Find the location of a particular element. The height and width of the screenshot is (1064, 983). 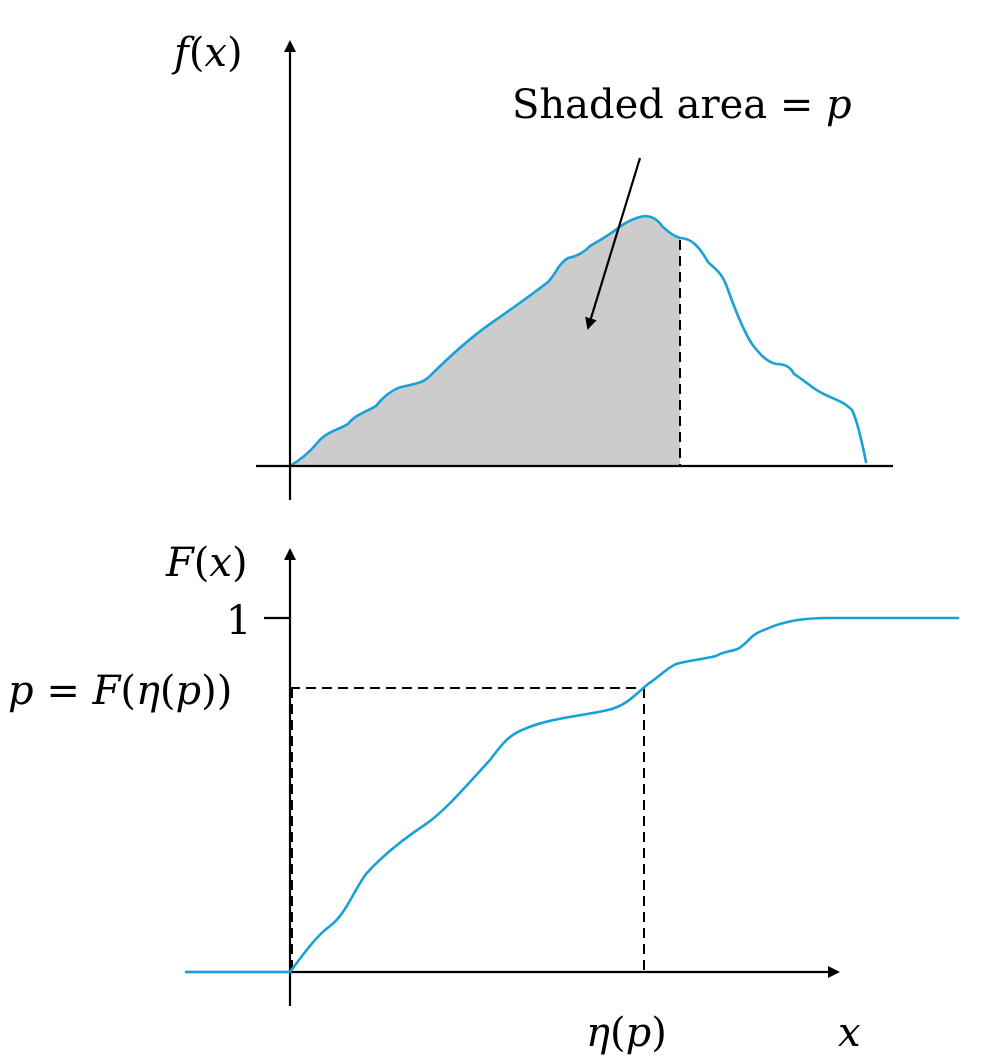

shaded-area is located at coordinates (485, 341).